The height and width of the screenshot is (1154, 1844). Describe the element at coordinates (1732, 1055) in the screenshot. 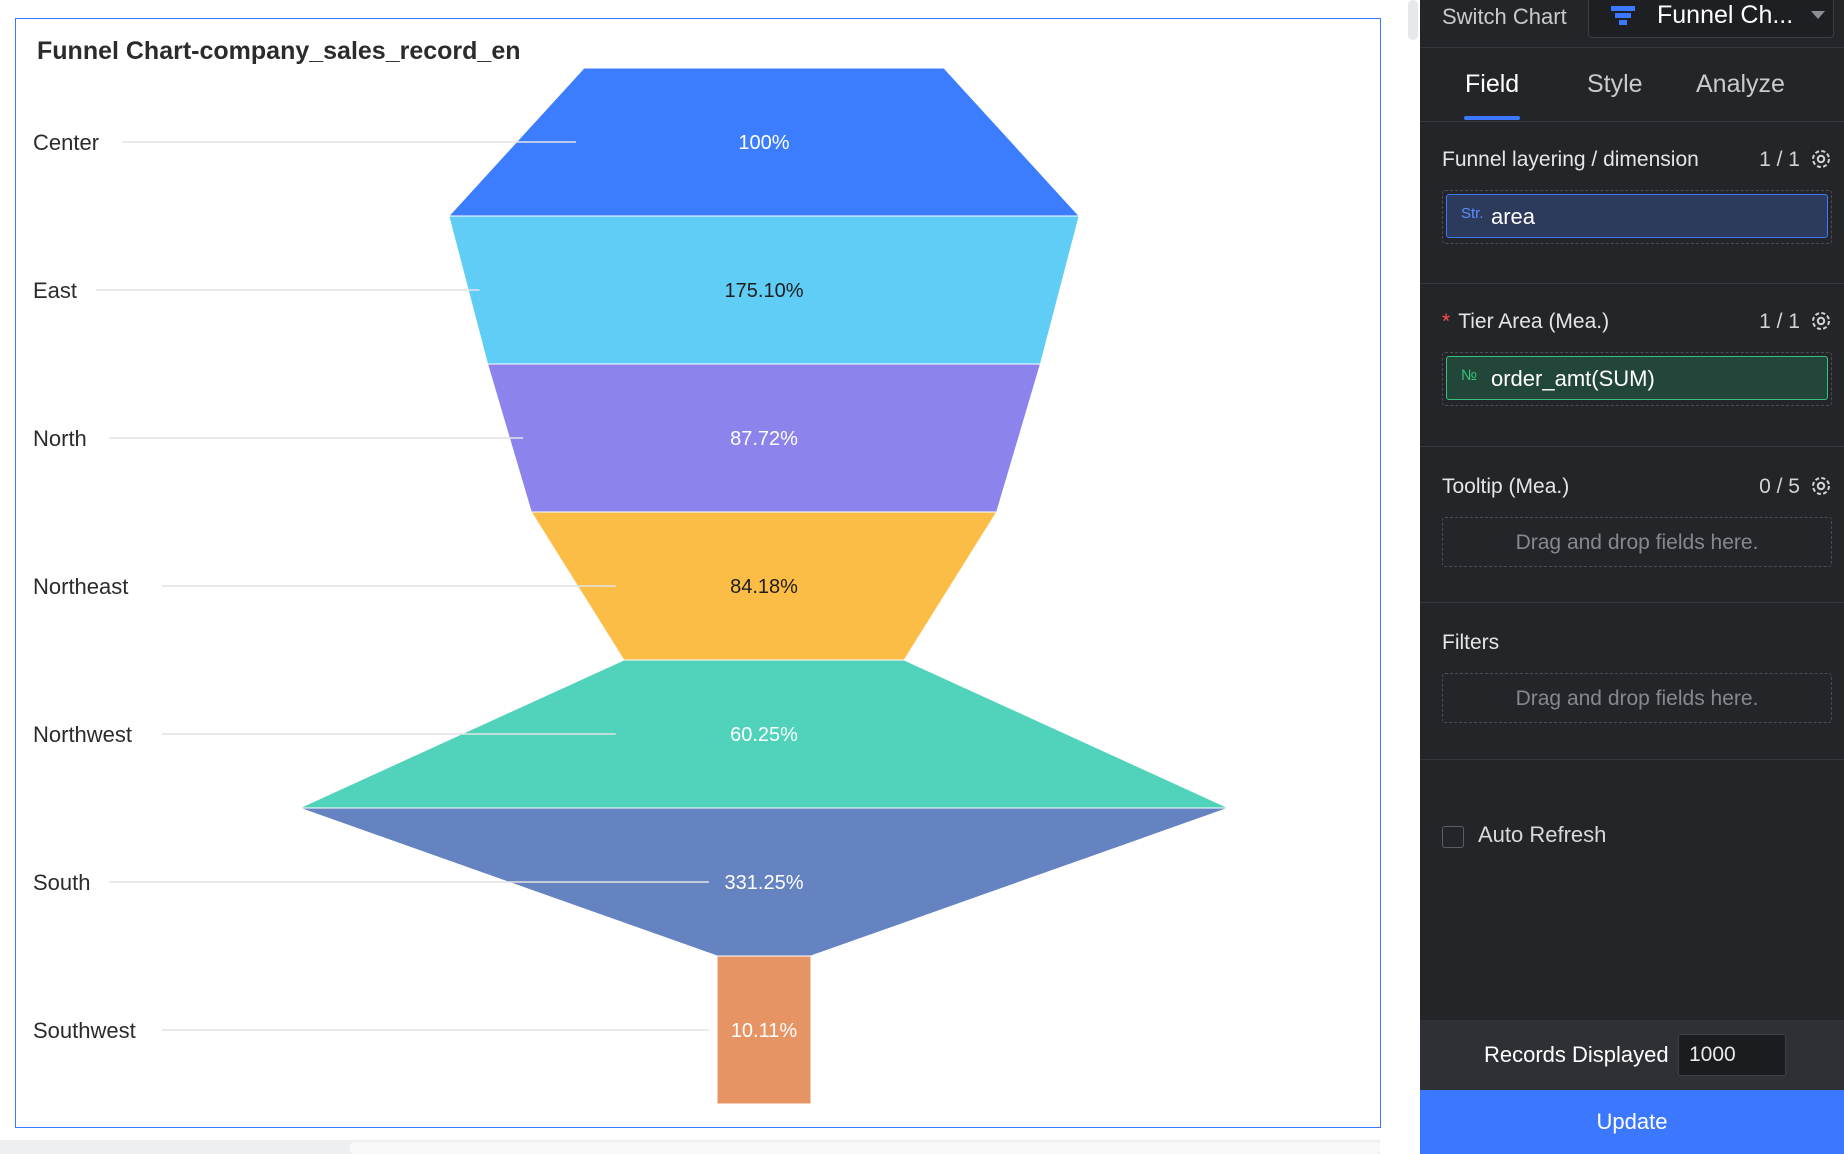

I see `records-displayed-input` at that location.